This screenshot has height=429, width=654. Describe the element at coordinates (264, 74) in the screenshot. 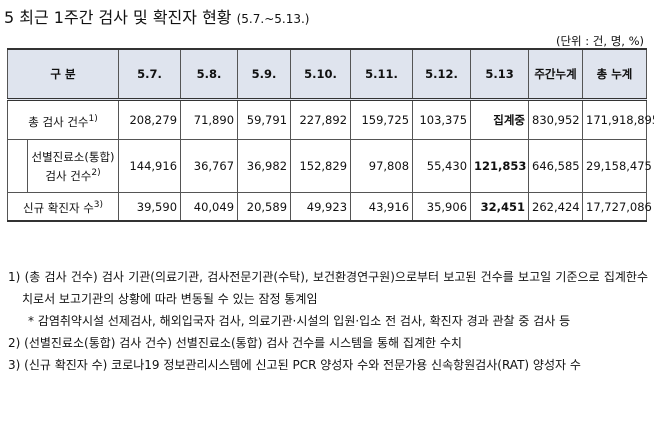

I see `header-cell: 5.9.` at that location.